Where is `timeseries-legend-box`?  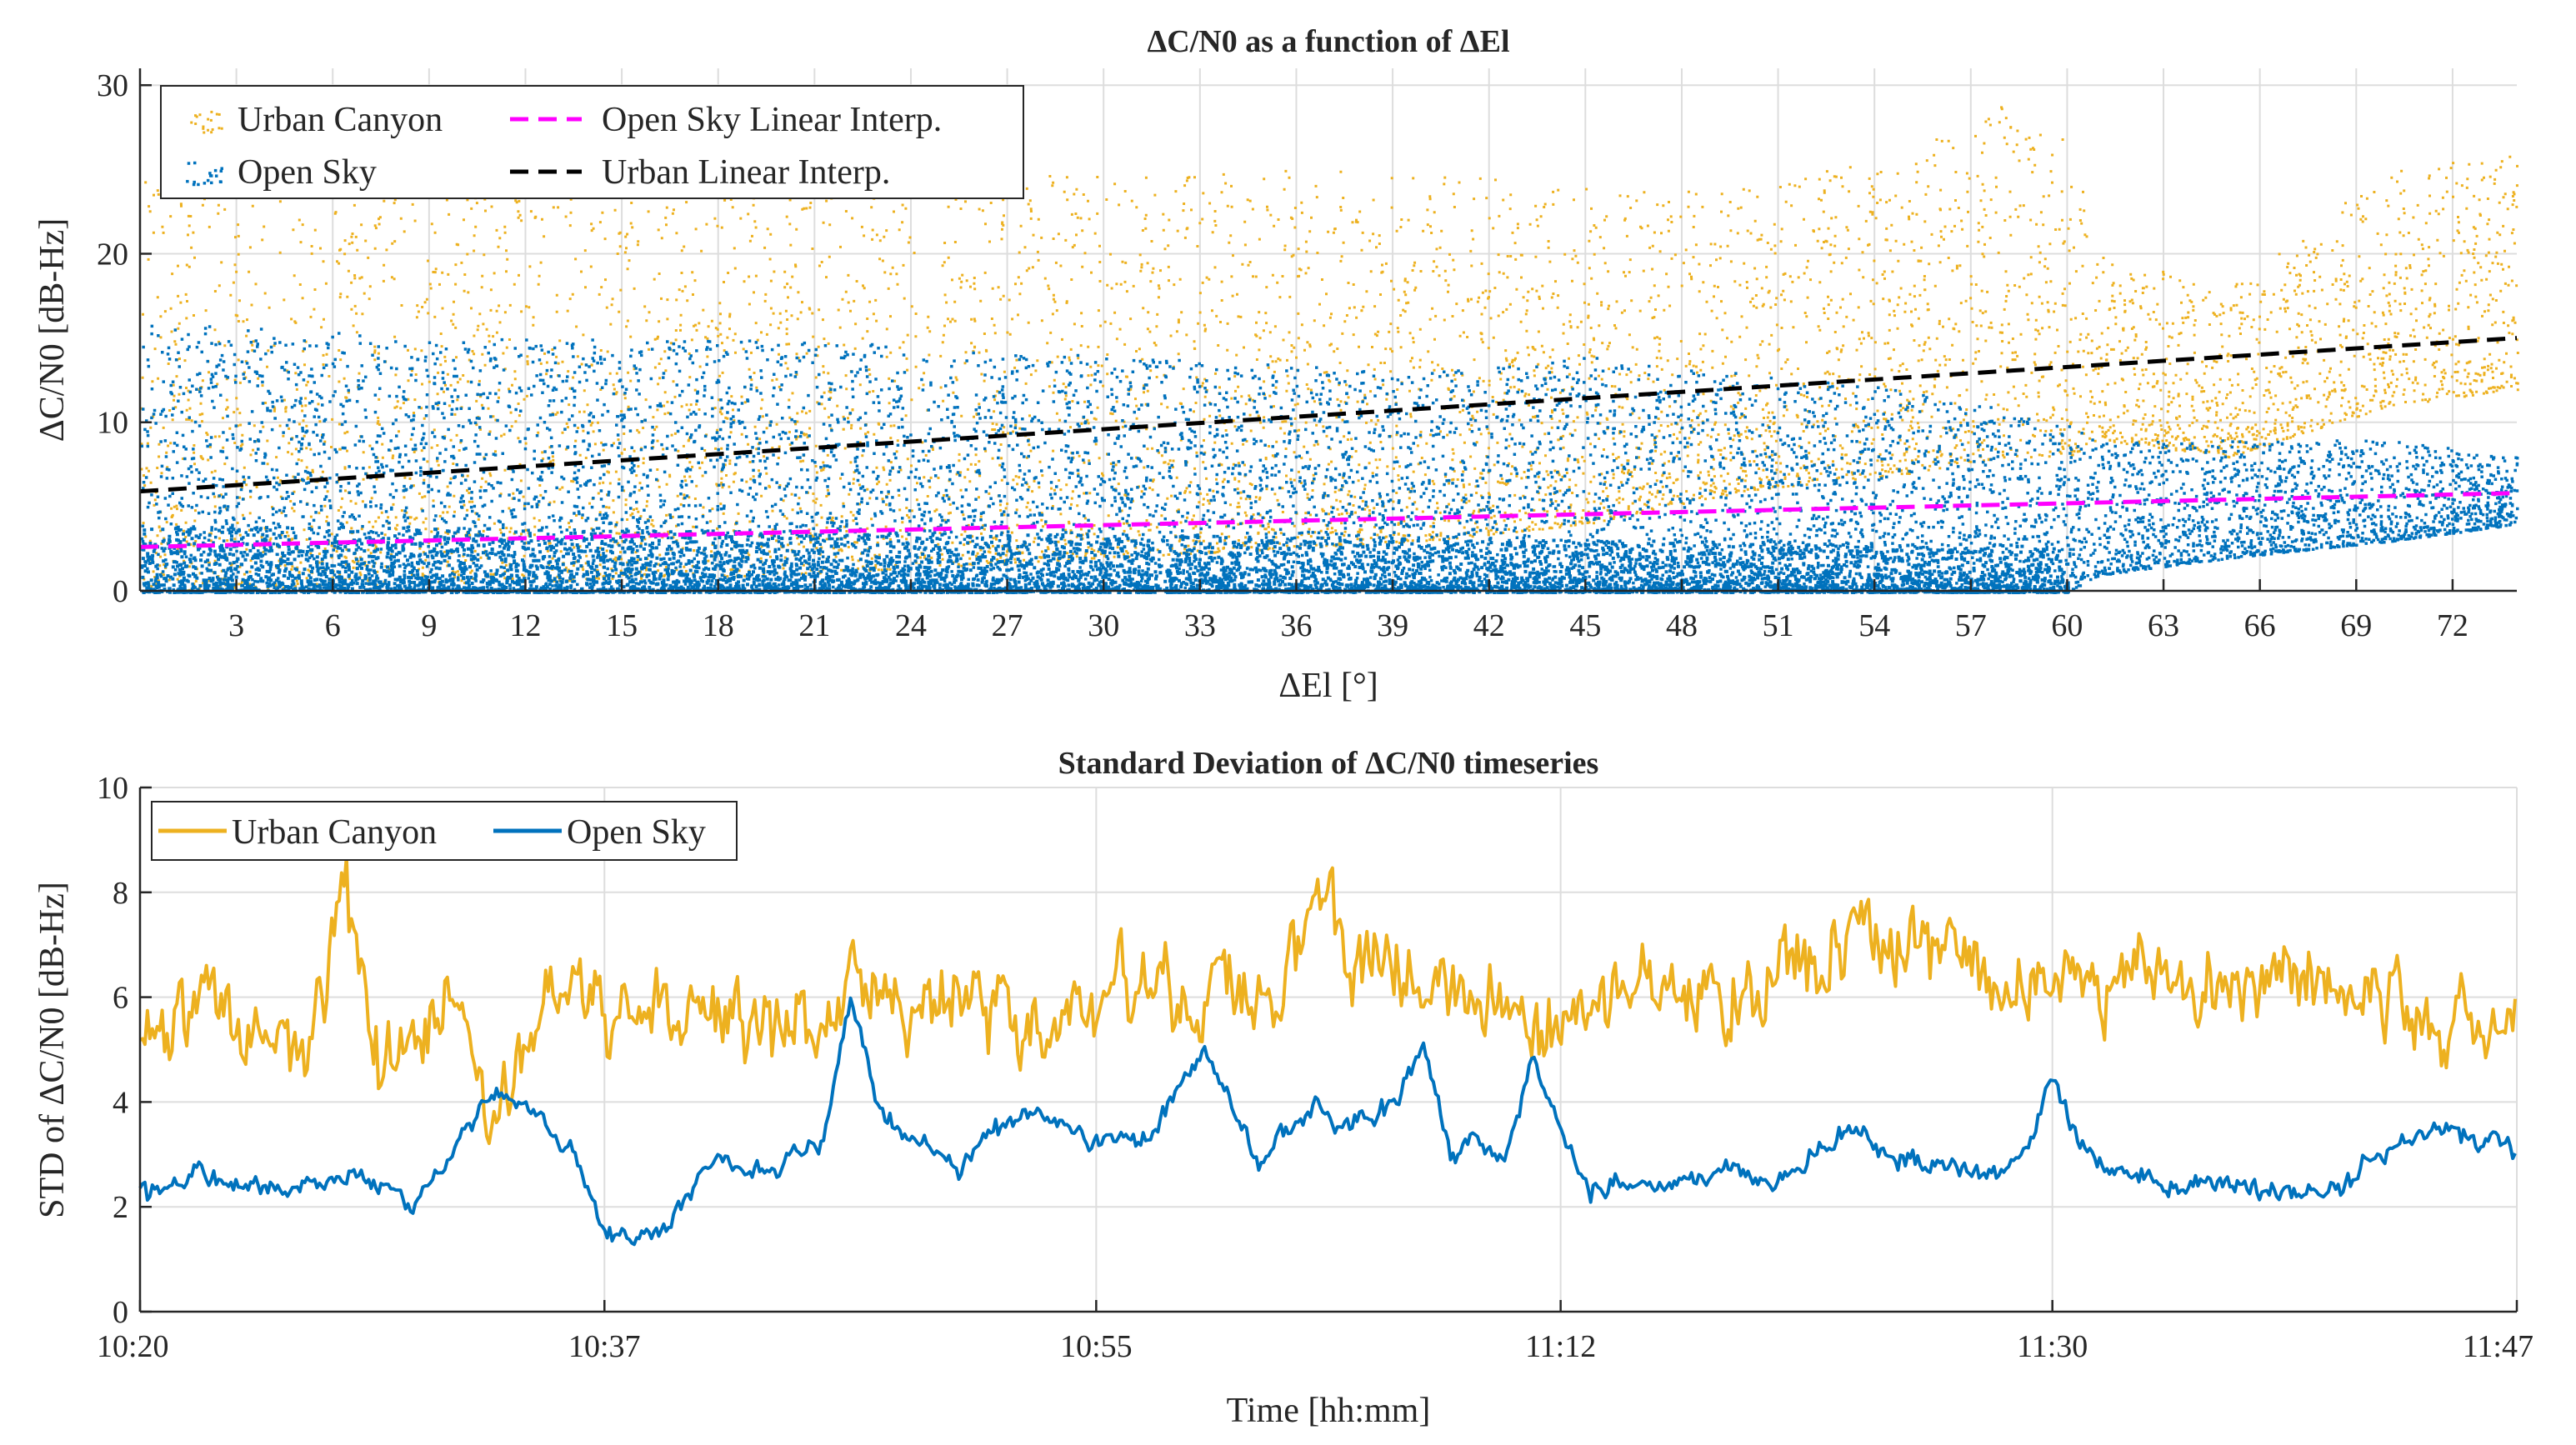 timeseries-legend-box is located at coordinates (444, 831).